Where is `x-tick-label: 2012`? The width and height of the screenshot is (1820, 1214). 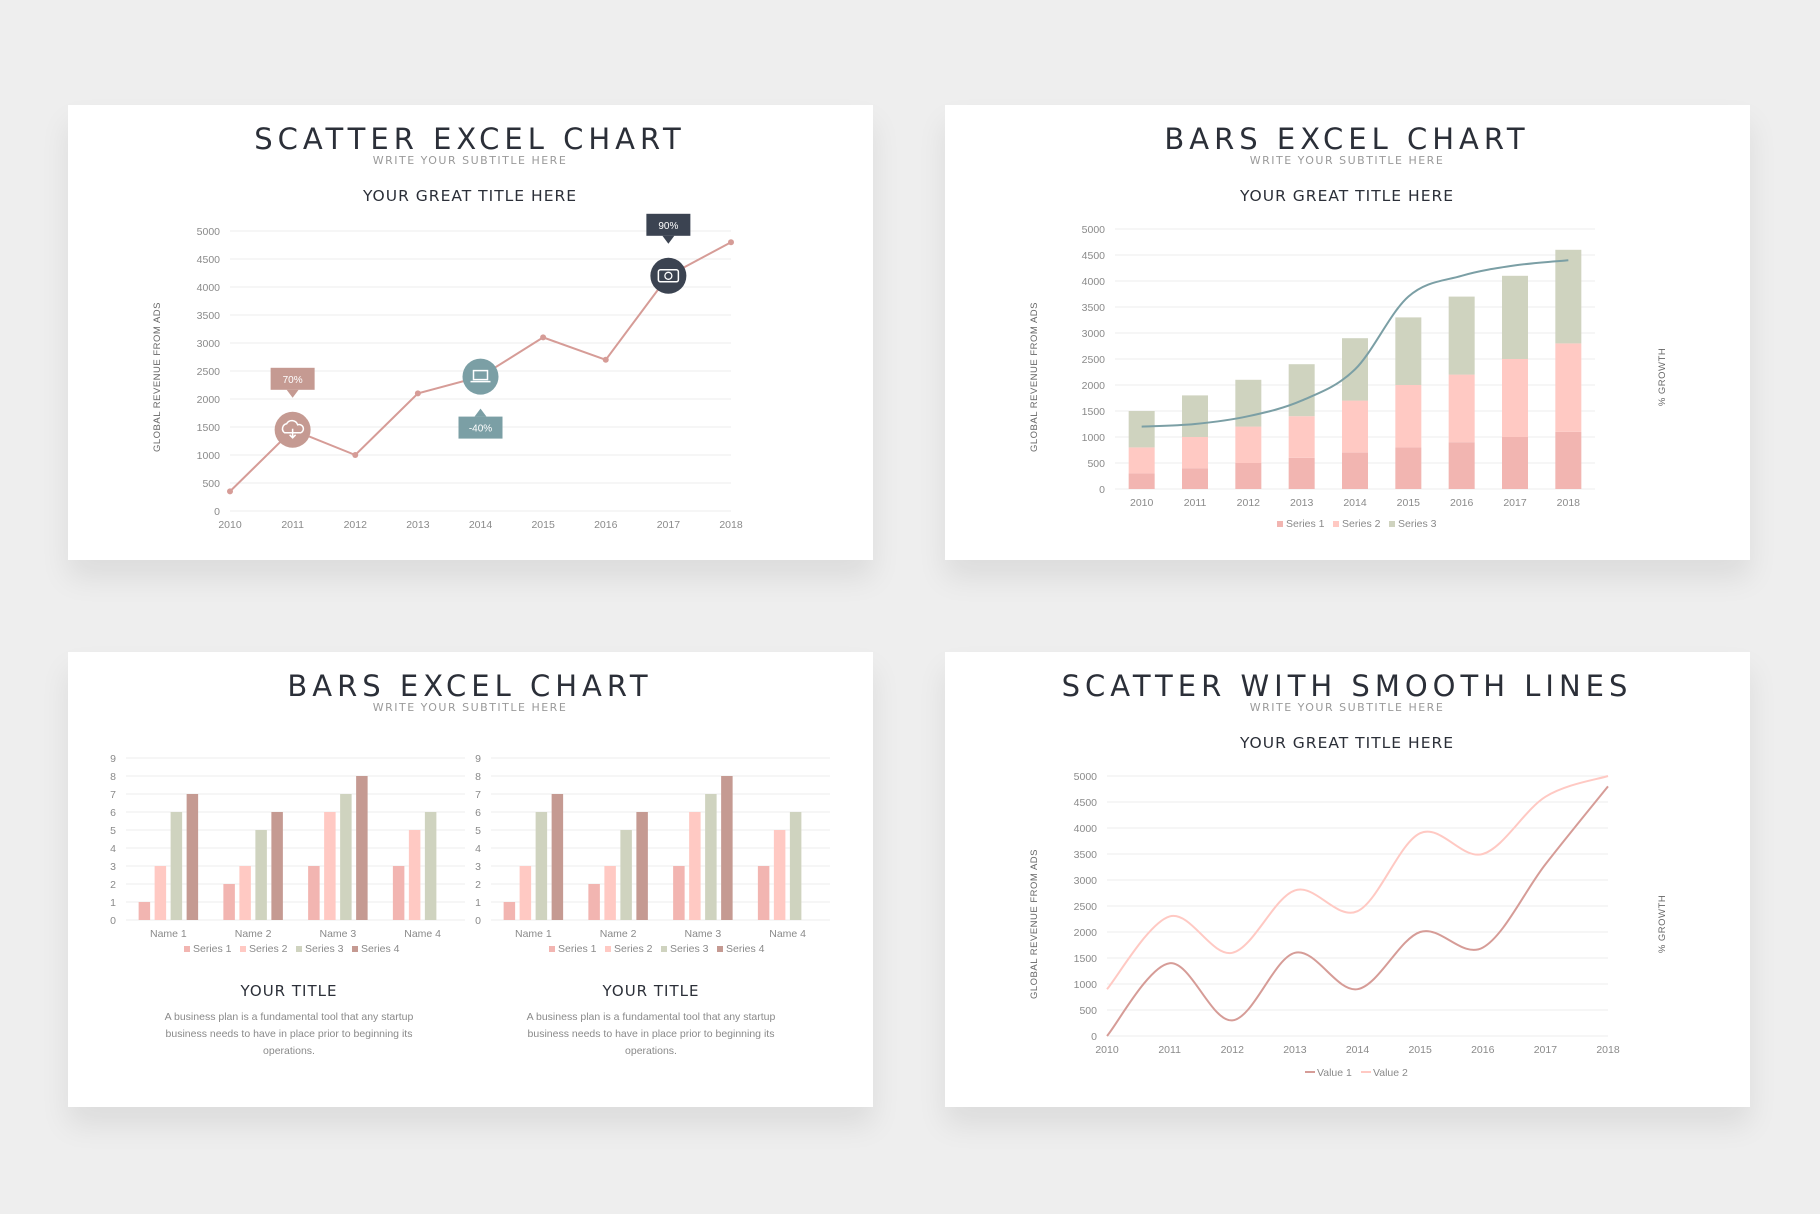 x-tick-label: 2012 is located at coordinates (1249, 503).